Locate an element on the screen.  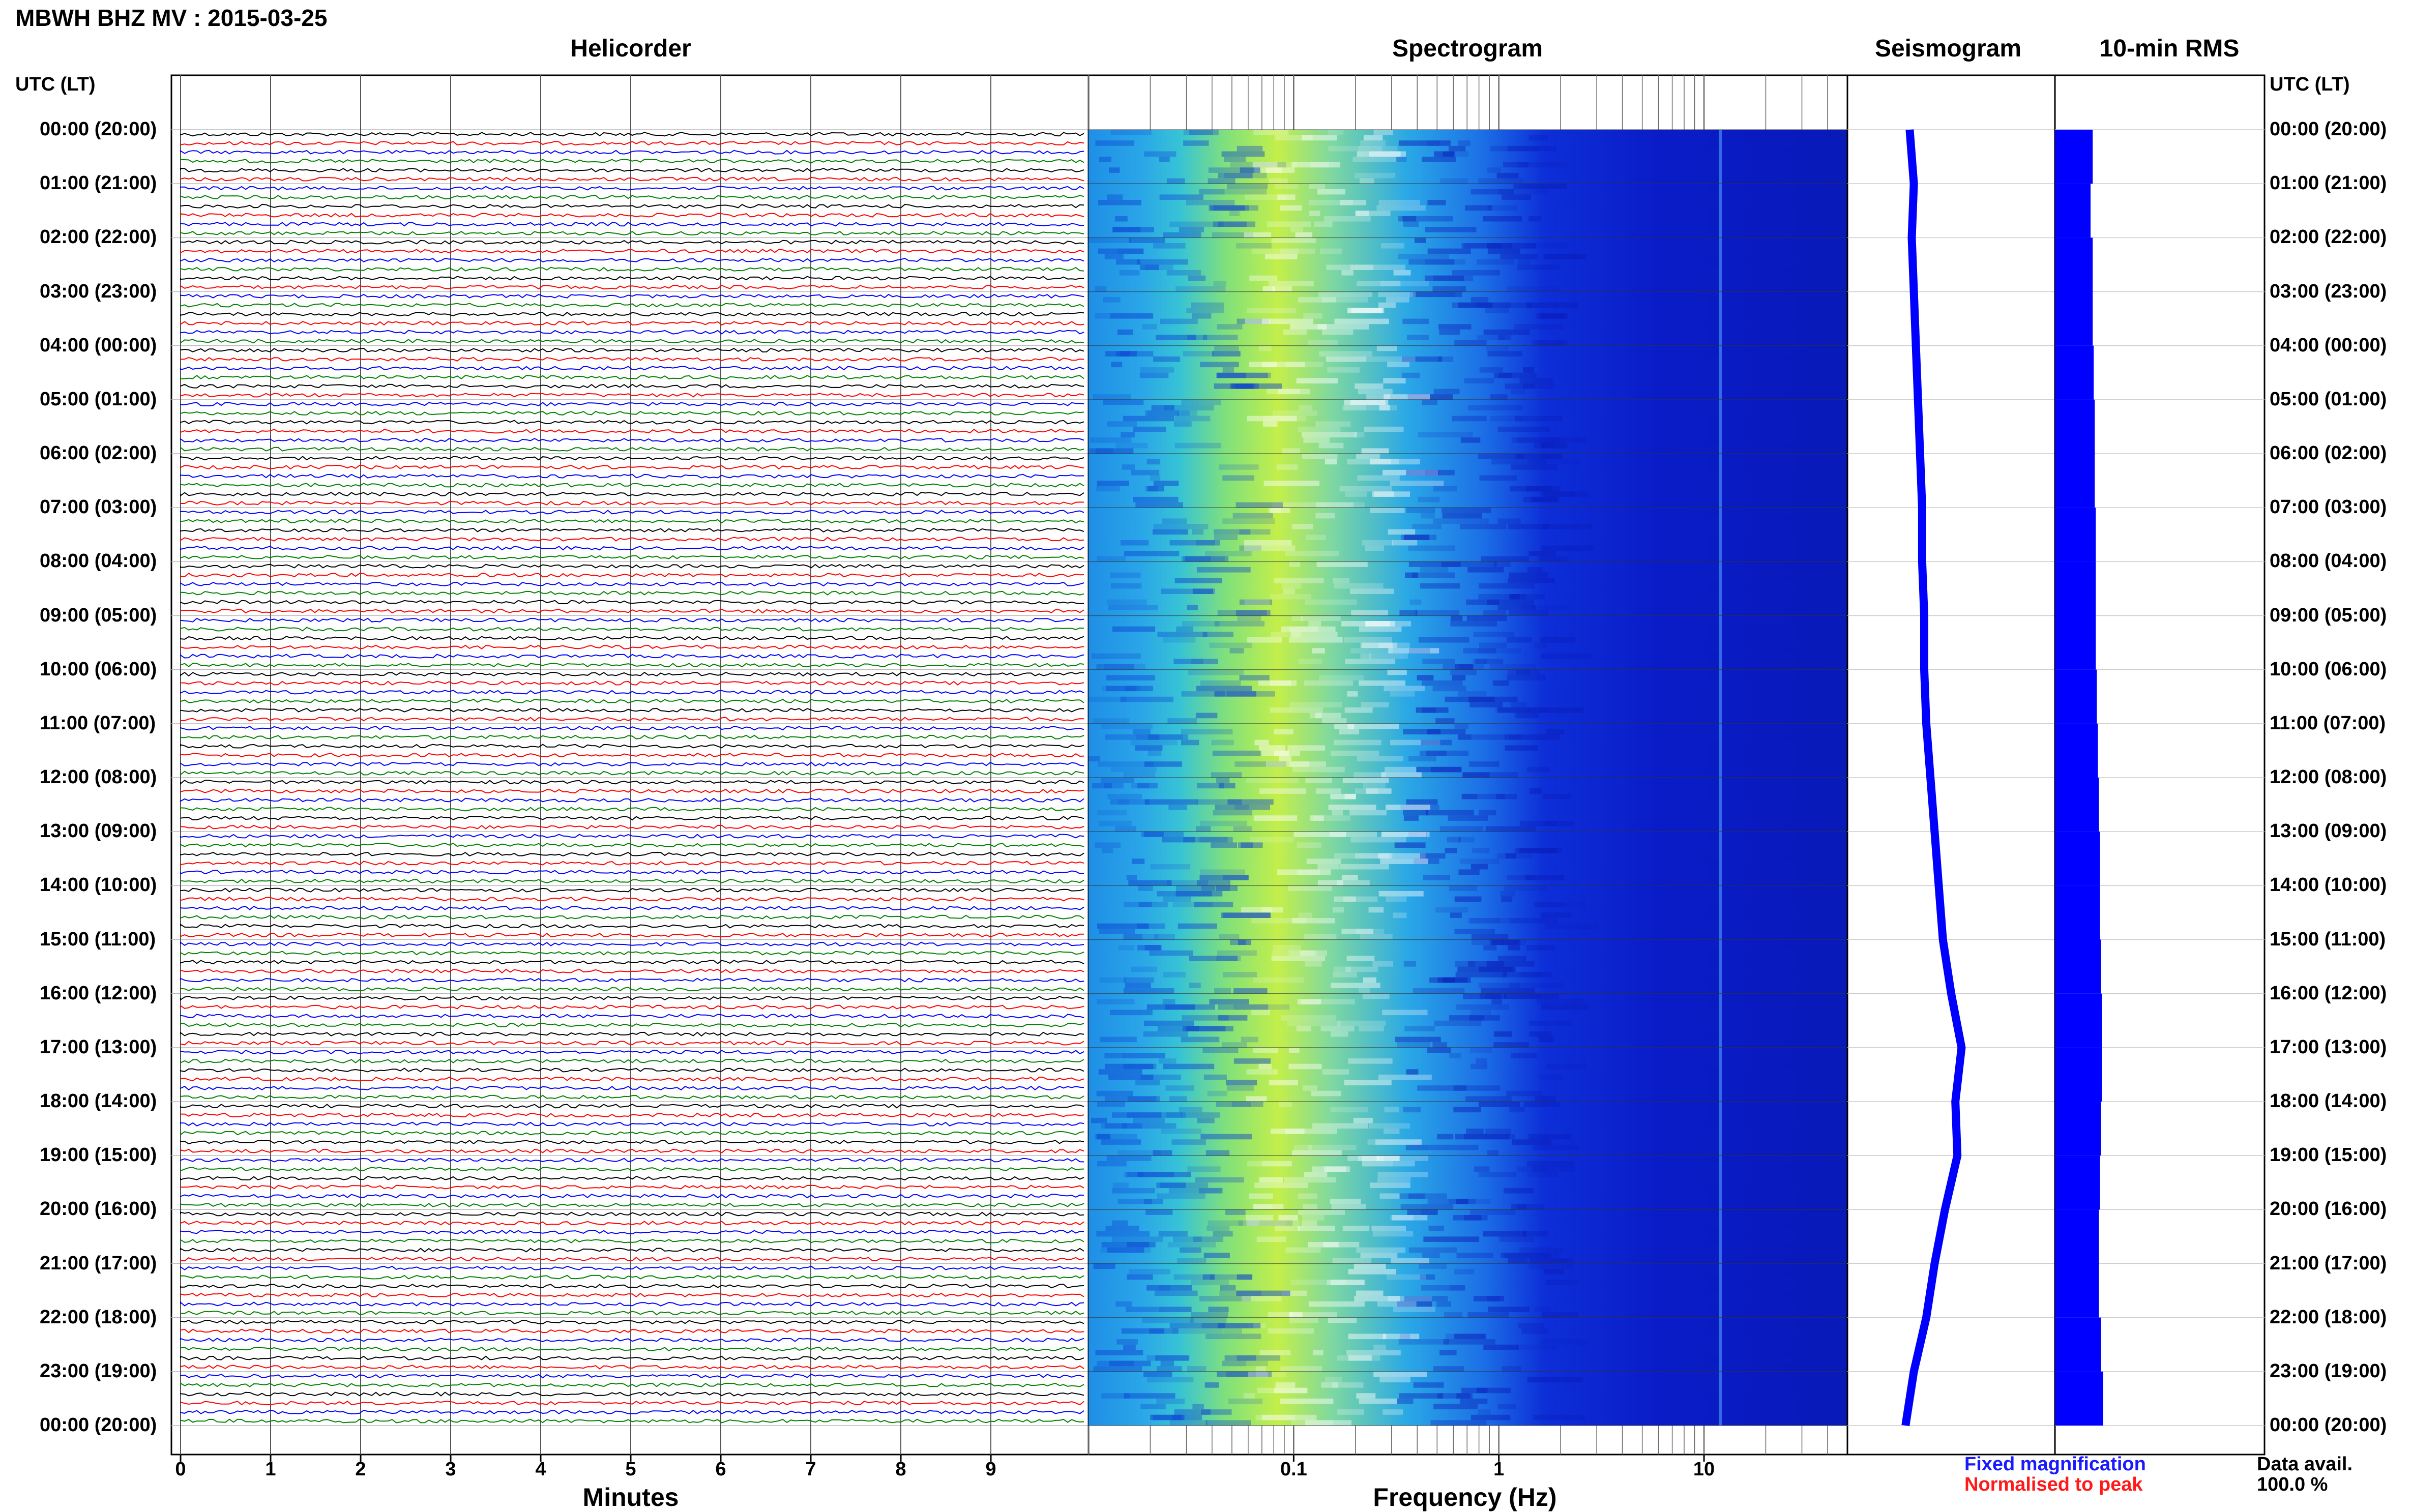
time-label-right: 11:00 (07:00) is located at coordinates (2328, 723).